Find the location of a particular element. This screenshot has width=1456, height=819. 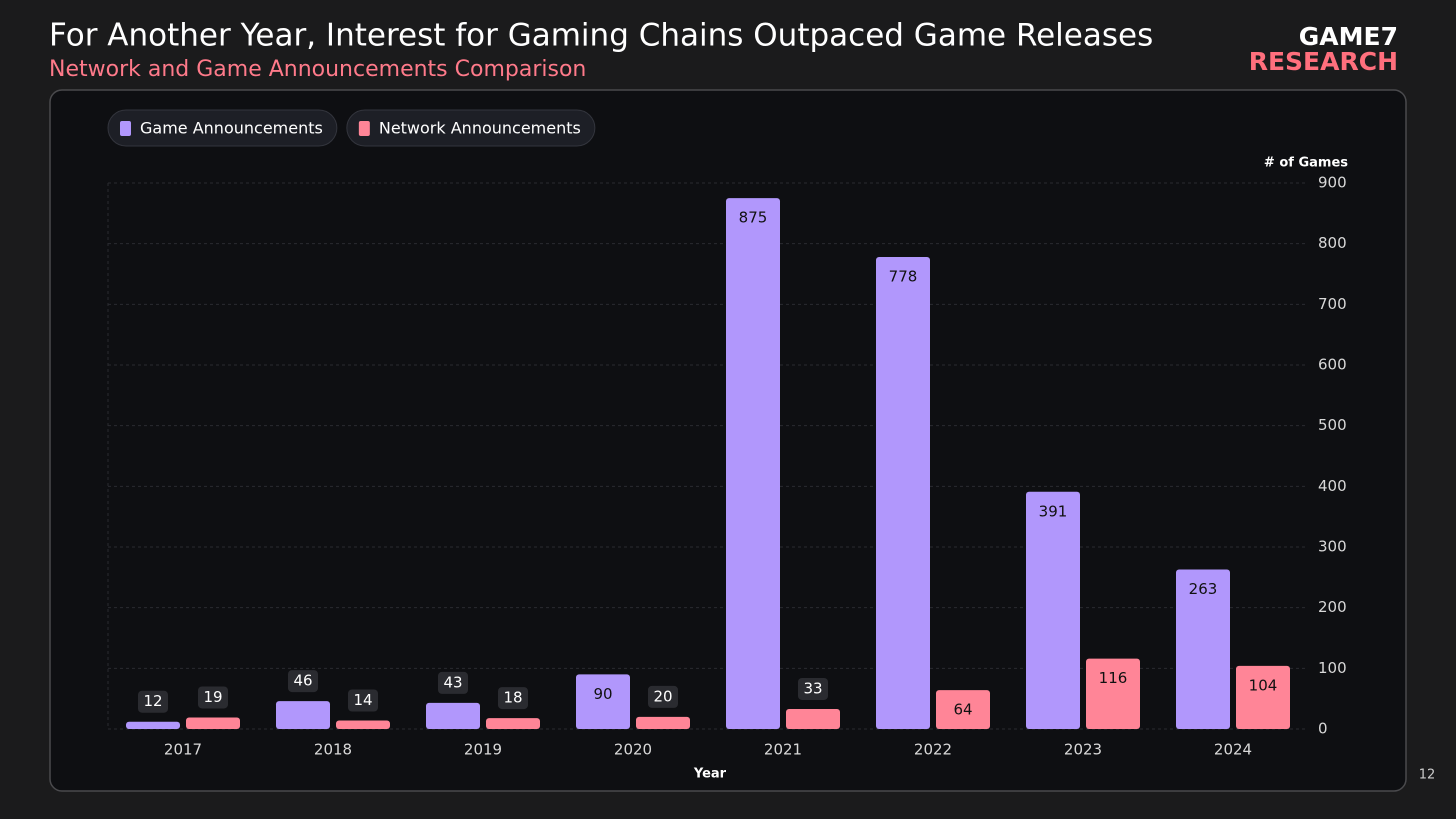

value-label: 64 is located at coordinates (962, 710).